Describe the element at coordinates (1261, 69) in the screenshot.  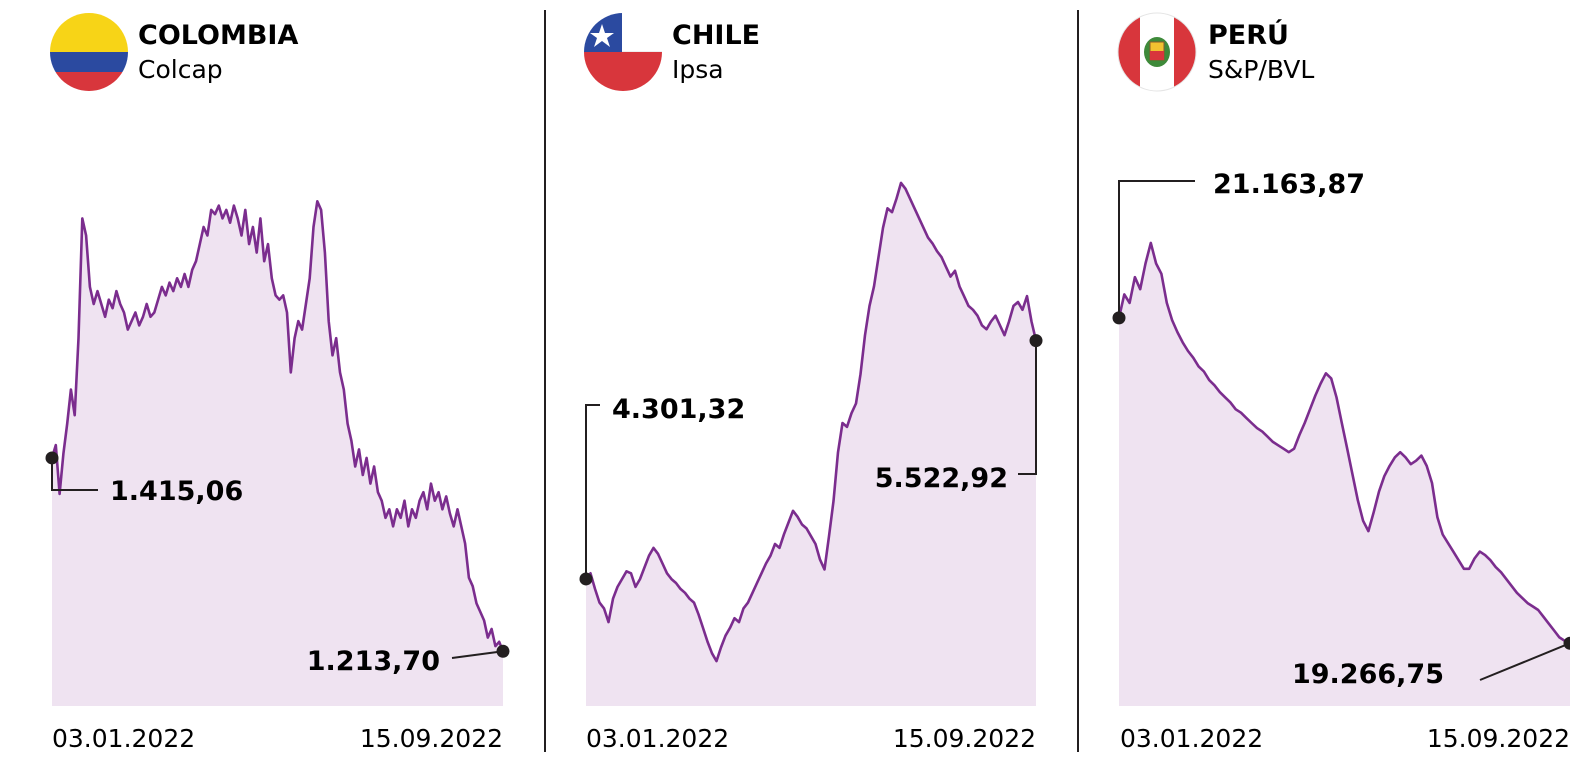
I see `index-name: S&P/BVL` at that location.